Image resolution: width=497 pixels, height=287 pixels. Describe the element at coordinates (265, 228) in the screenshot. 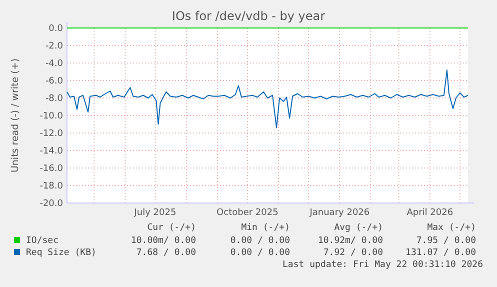

I see `text: Min (-/+)` at that location.